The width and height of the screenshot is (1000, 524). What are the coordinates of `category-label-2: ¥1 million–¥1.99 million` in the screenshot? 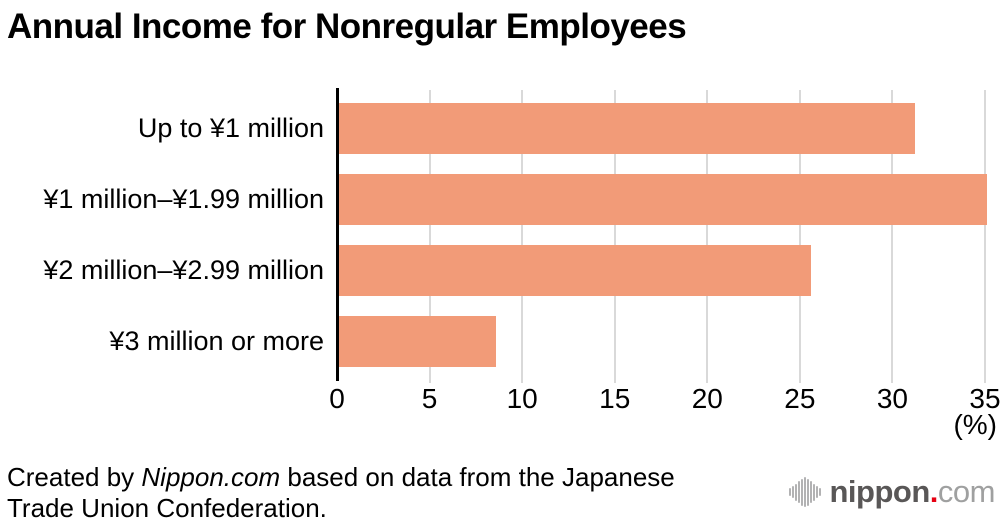 It's located at (183, 199).